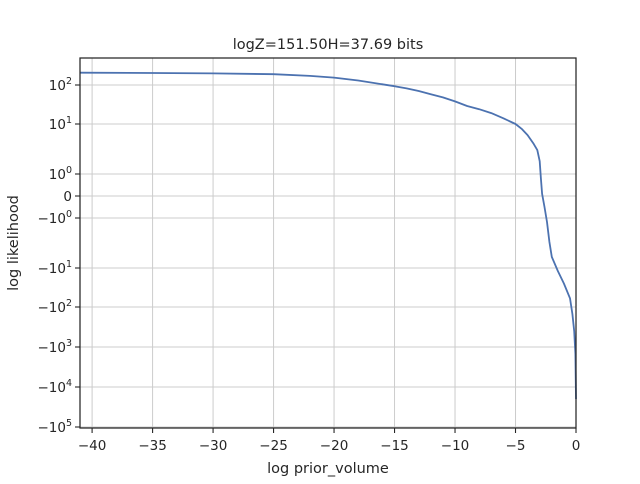 The width and height of the screenshot is (640, 484). What do you see at coordinates (213, 446) in the screenshot?
I see `x-tick-label: −30` at bounding box center [213, 446].